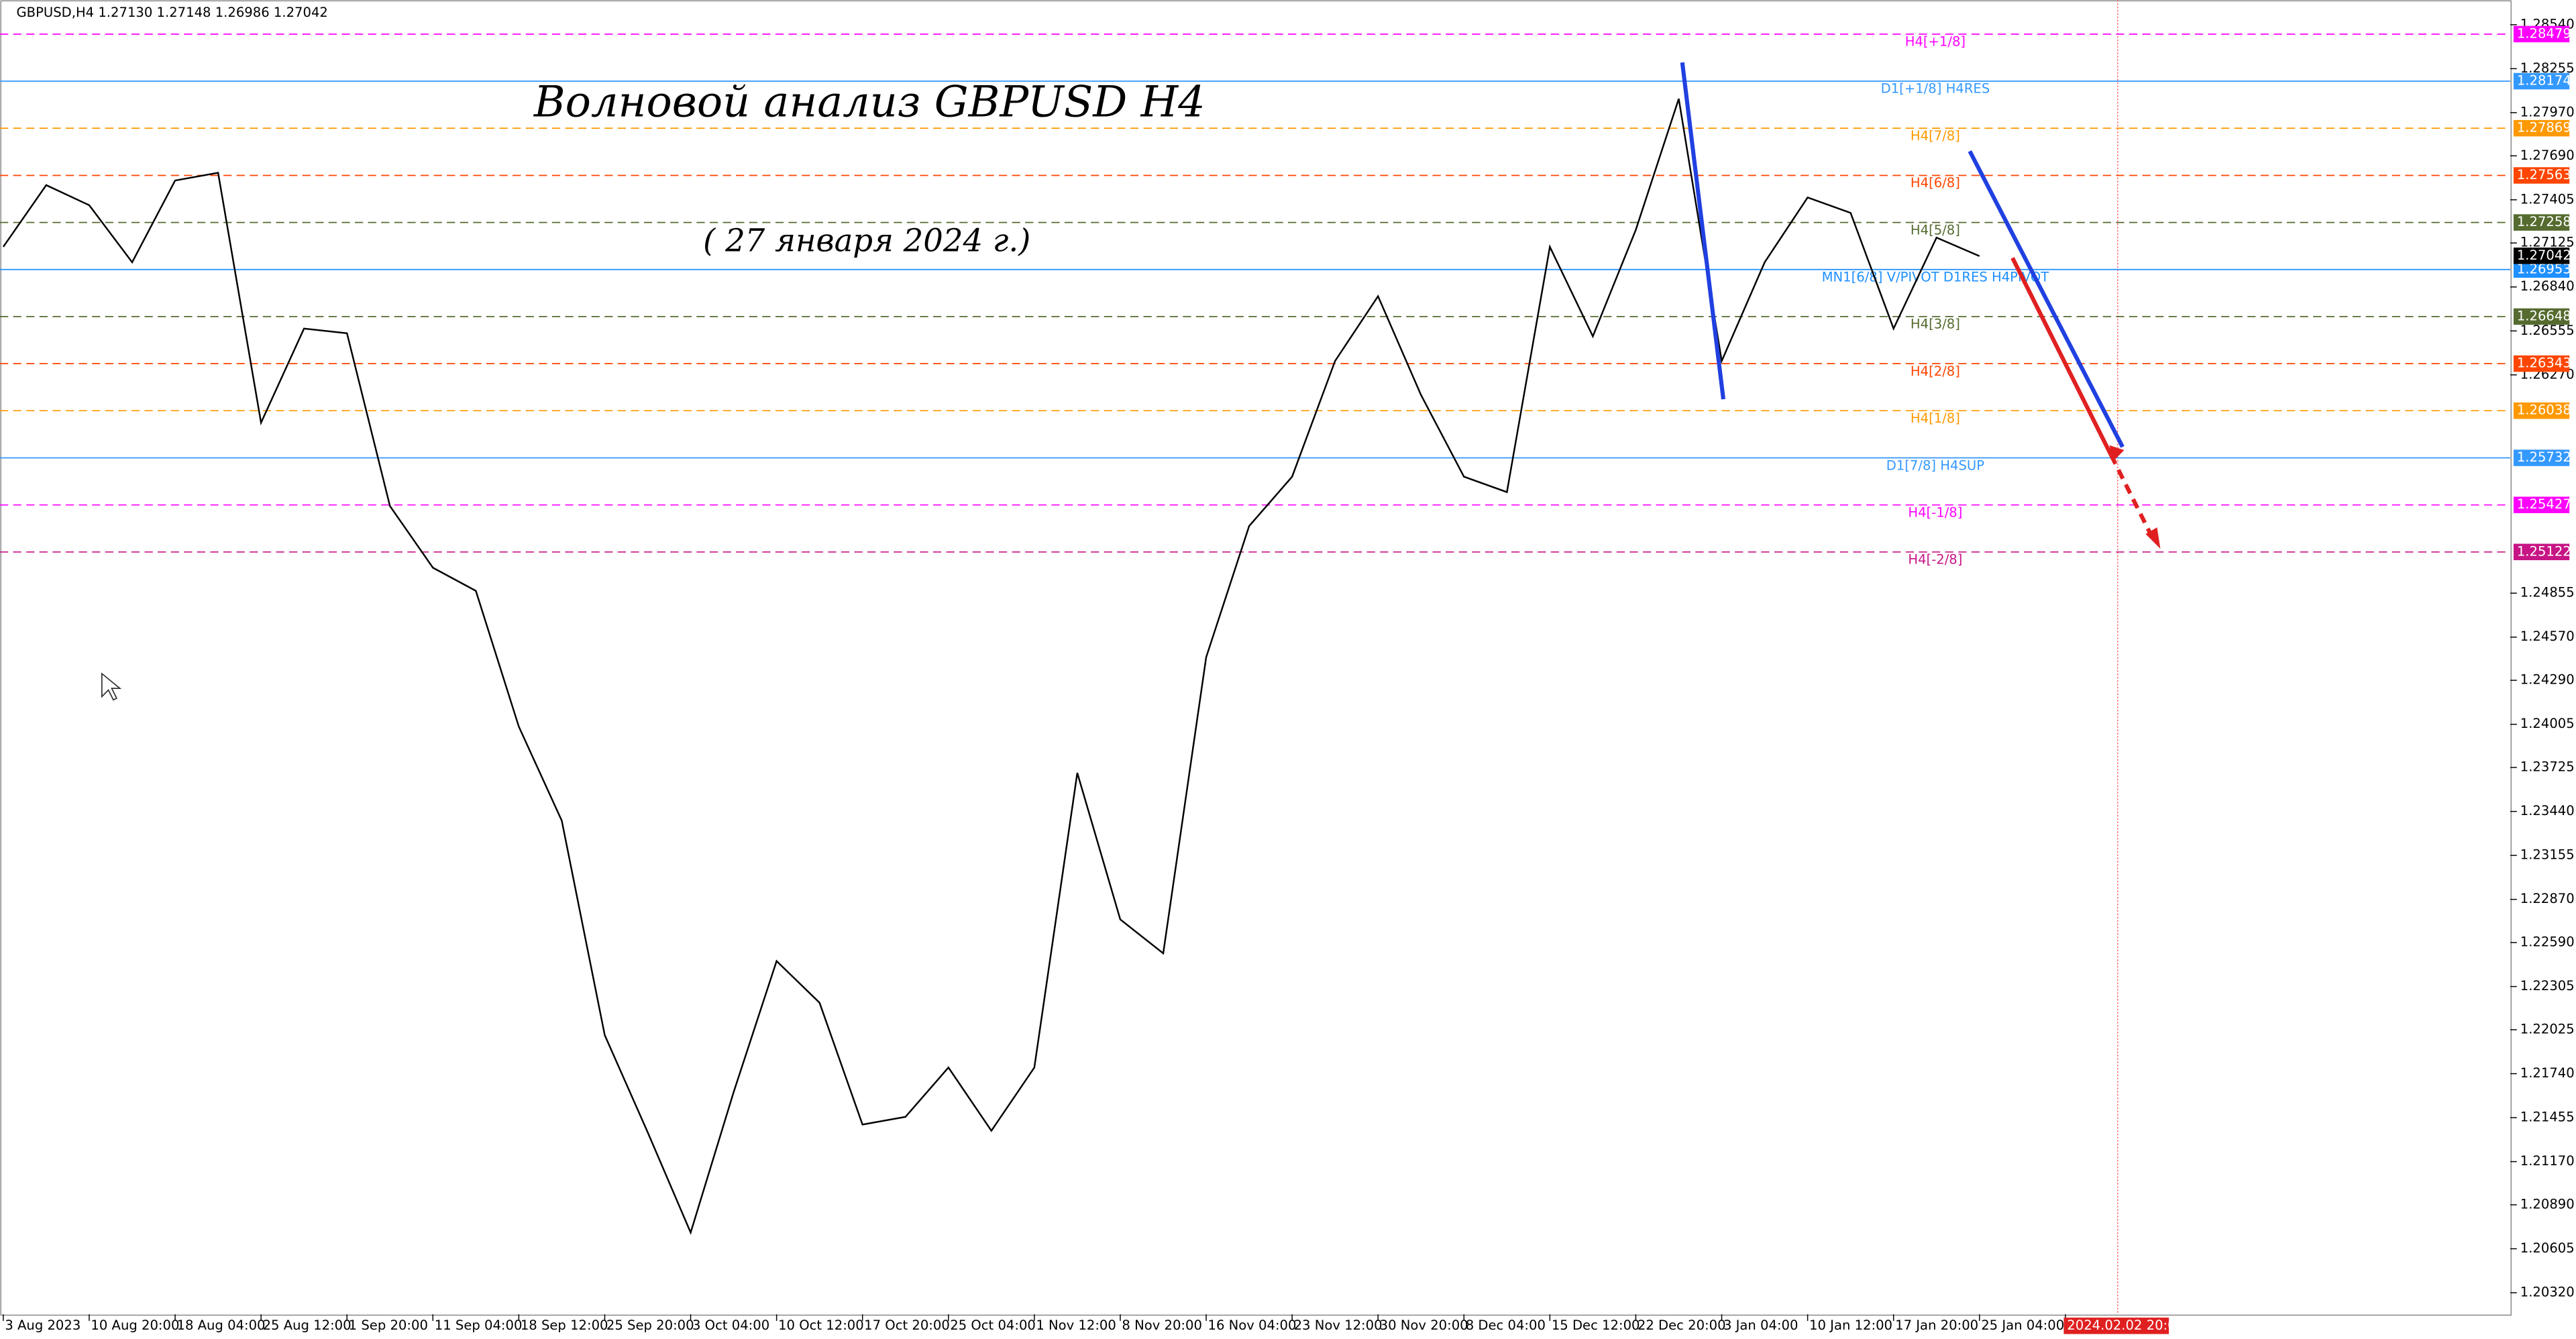 This screenshot has width=2576, height=1339. Describe the element at coordinates (2547, 286) in the screenshot. I see `y-tick-label: 1.26840` at that location.